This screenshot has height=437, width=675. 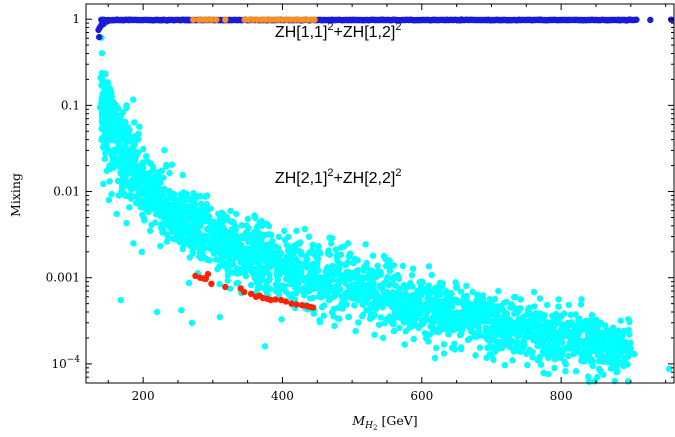 I want to click on y-tick-label: 0.01, so click(x=66, y=192).